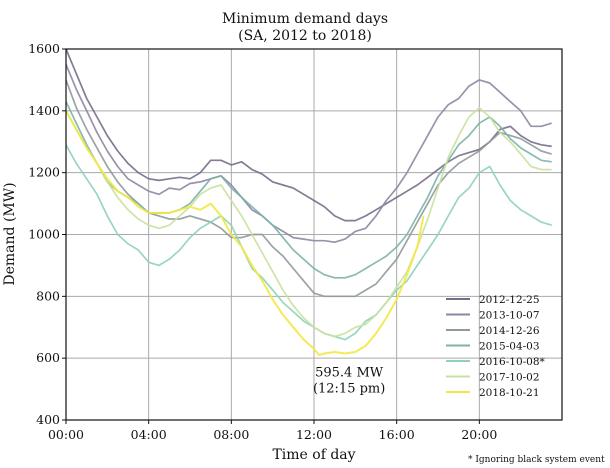 This screenshot has width=610, height=468. I want to click on legend-label: 2013-10-07, so click(509, 316).